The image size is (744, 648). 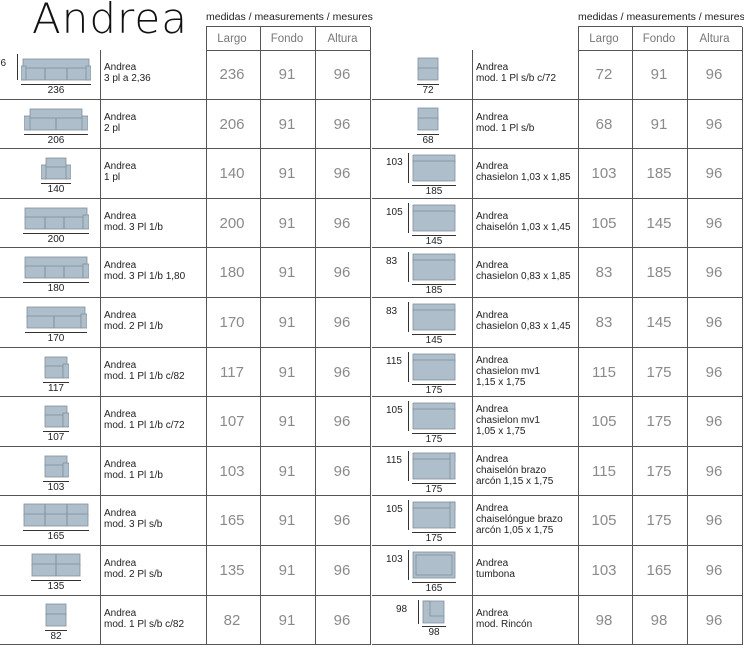 What do you see at coordinates (56, 468) in the screenshot?
I see `module-1-seat-one-arm-icon` at bounding box center [56, 468].